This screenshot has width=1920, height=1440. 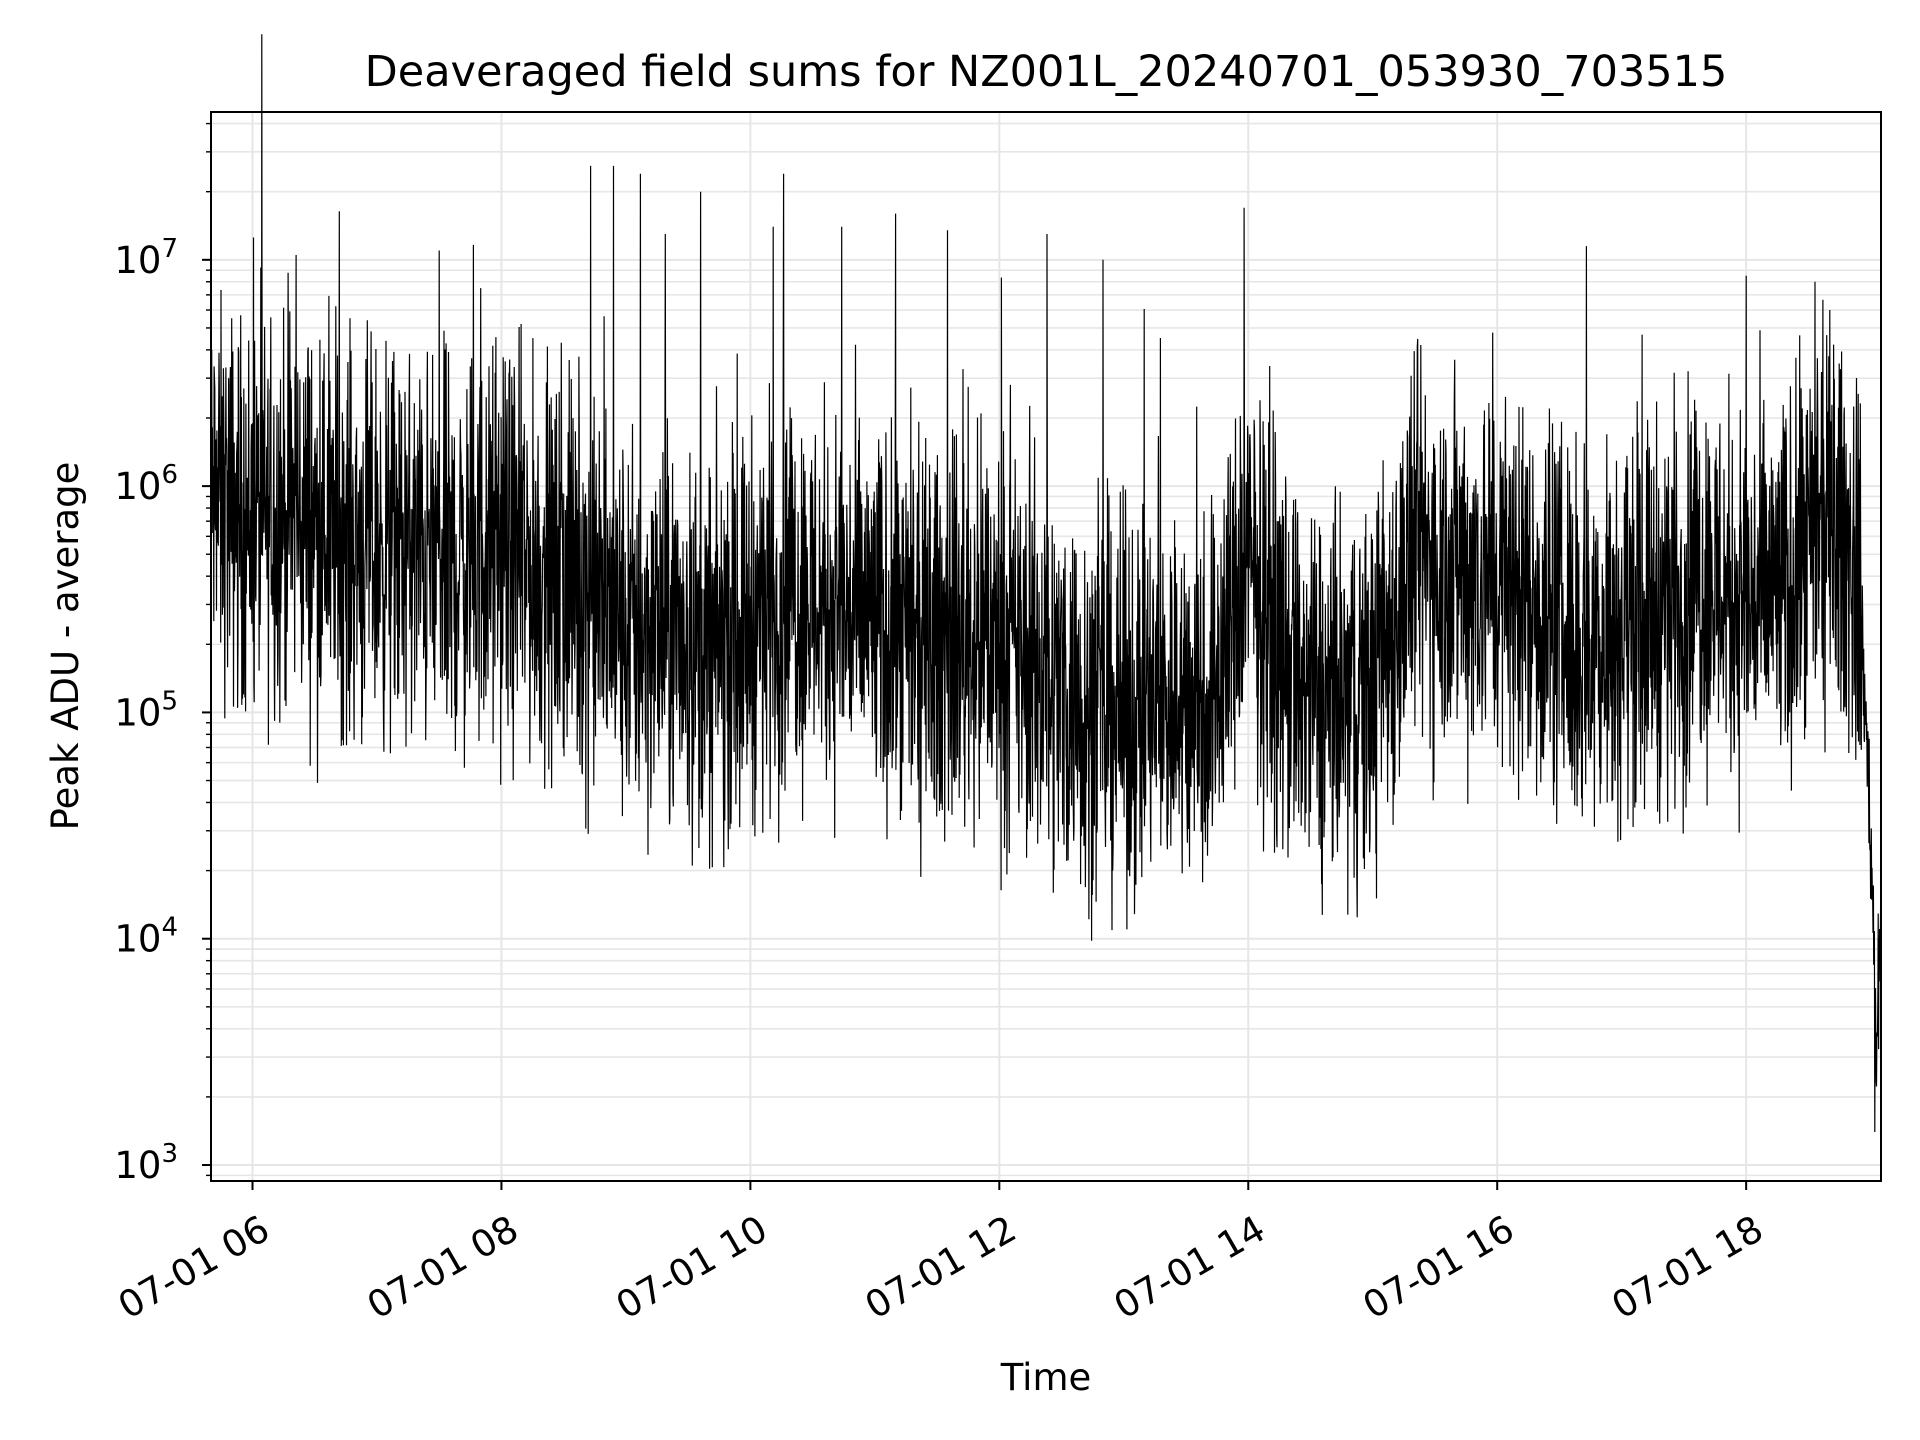 What do you see at coordinates (146, 710) in the screenshot?
I see `y-tick-label: 105` at bounding box center [146, 710].